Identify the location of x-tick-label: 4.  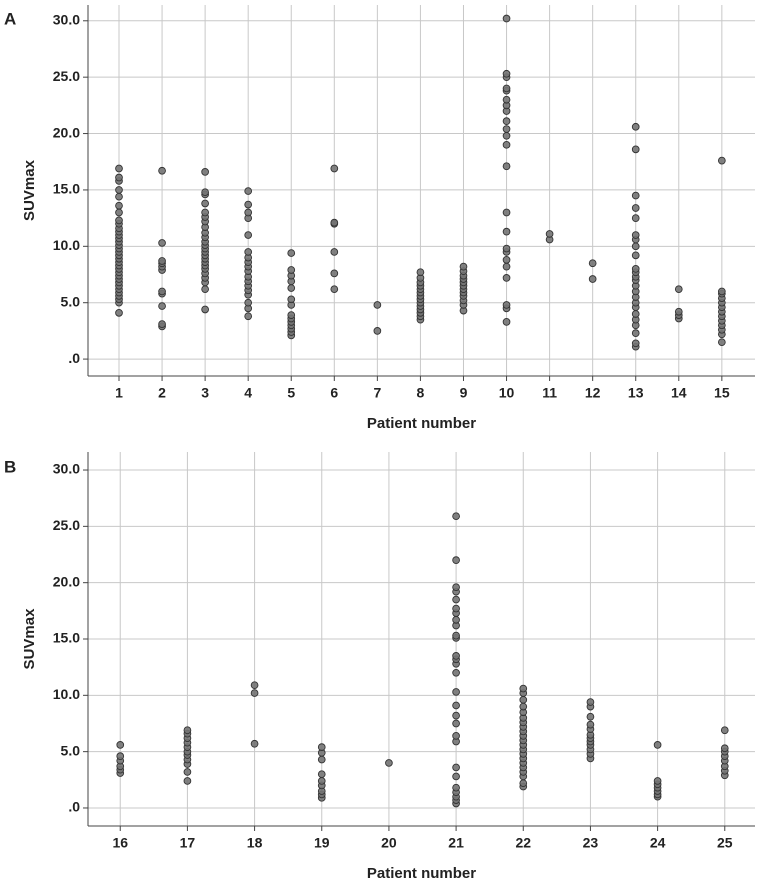
(248, 393).